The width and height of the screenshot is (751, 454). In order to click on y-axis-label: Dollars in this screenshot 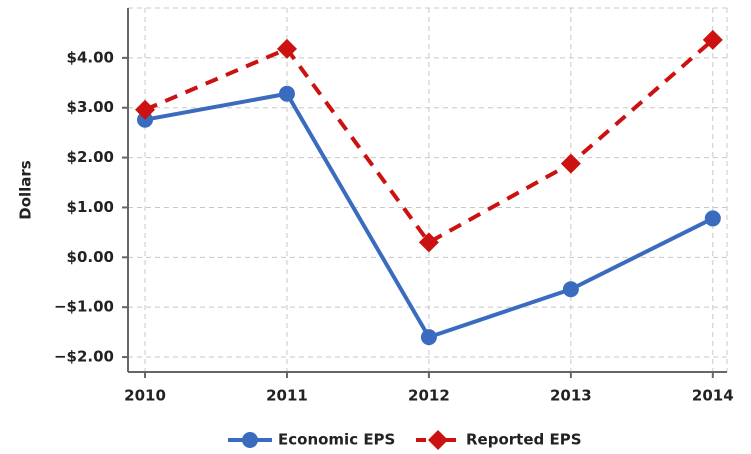, I will do `click(26, 190)`.